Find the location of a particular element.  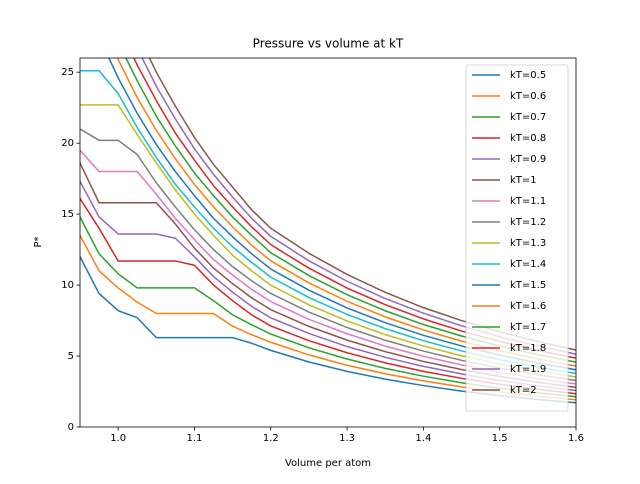

legend-label: kT=1.6 is located at coordinates (528, 306).